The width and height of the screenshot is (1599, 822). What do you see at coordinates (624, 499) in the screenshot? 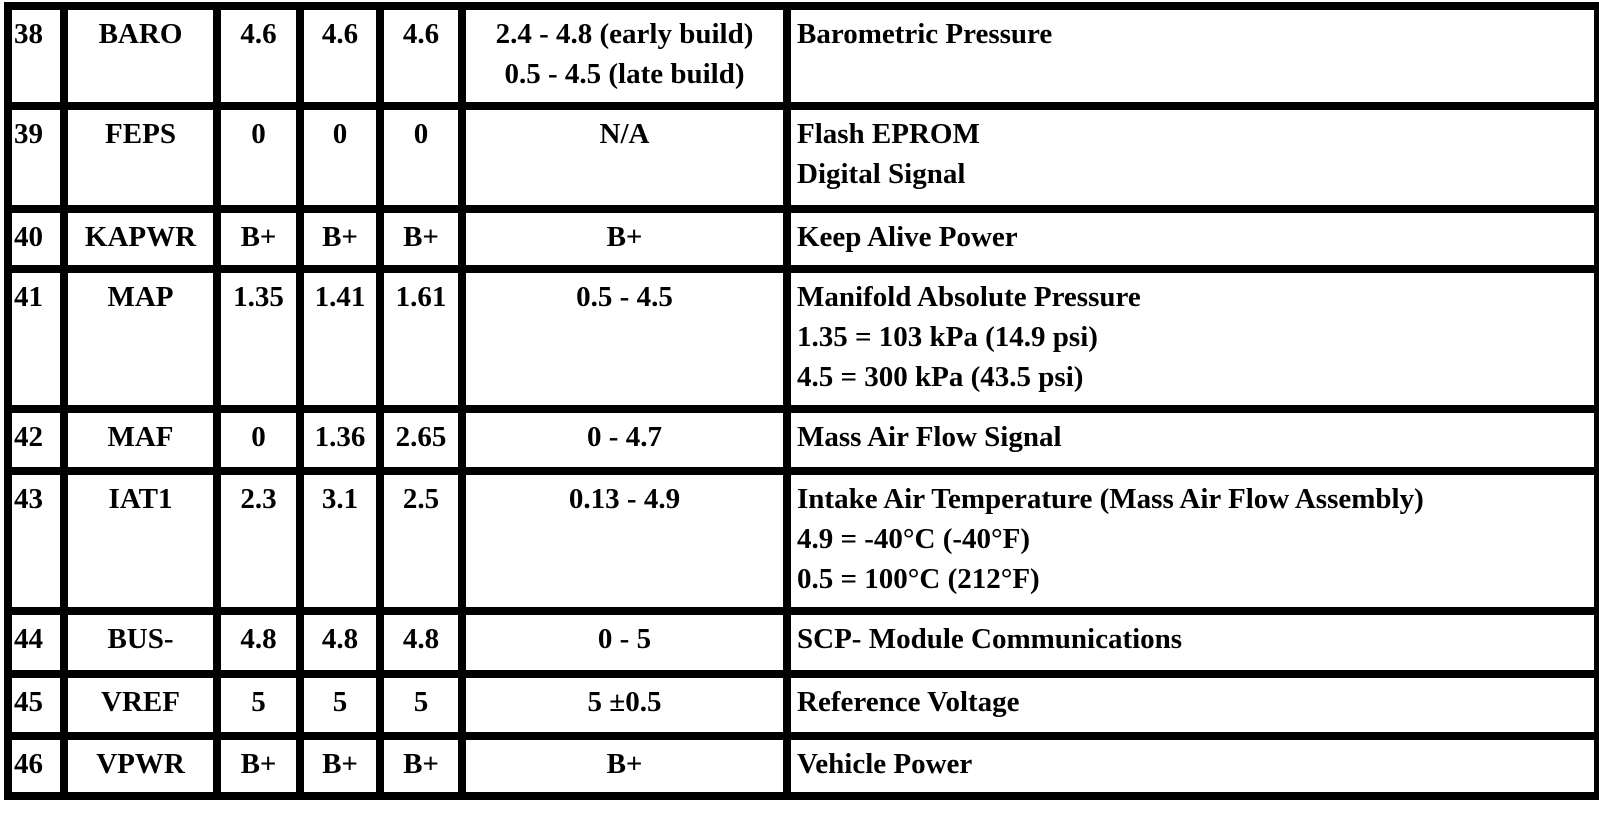
I see `range-line: 0.13 - 4.9` at bounding box center [624, 499].